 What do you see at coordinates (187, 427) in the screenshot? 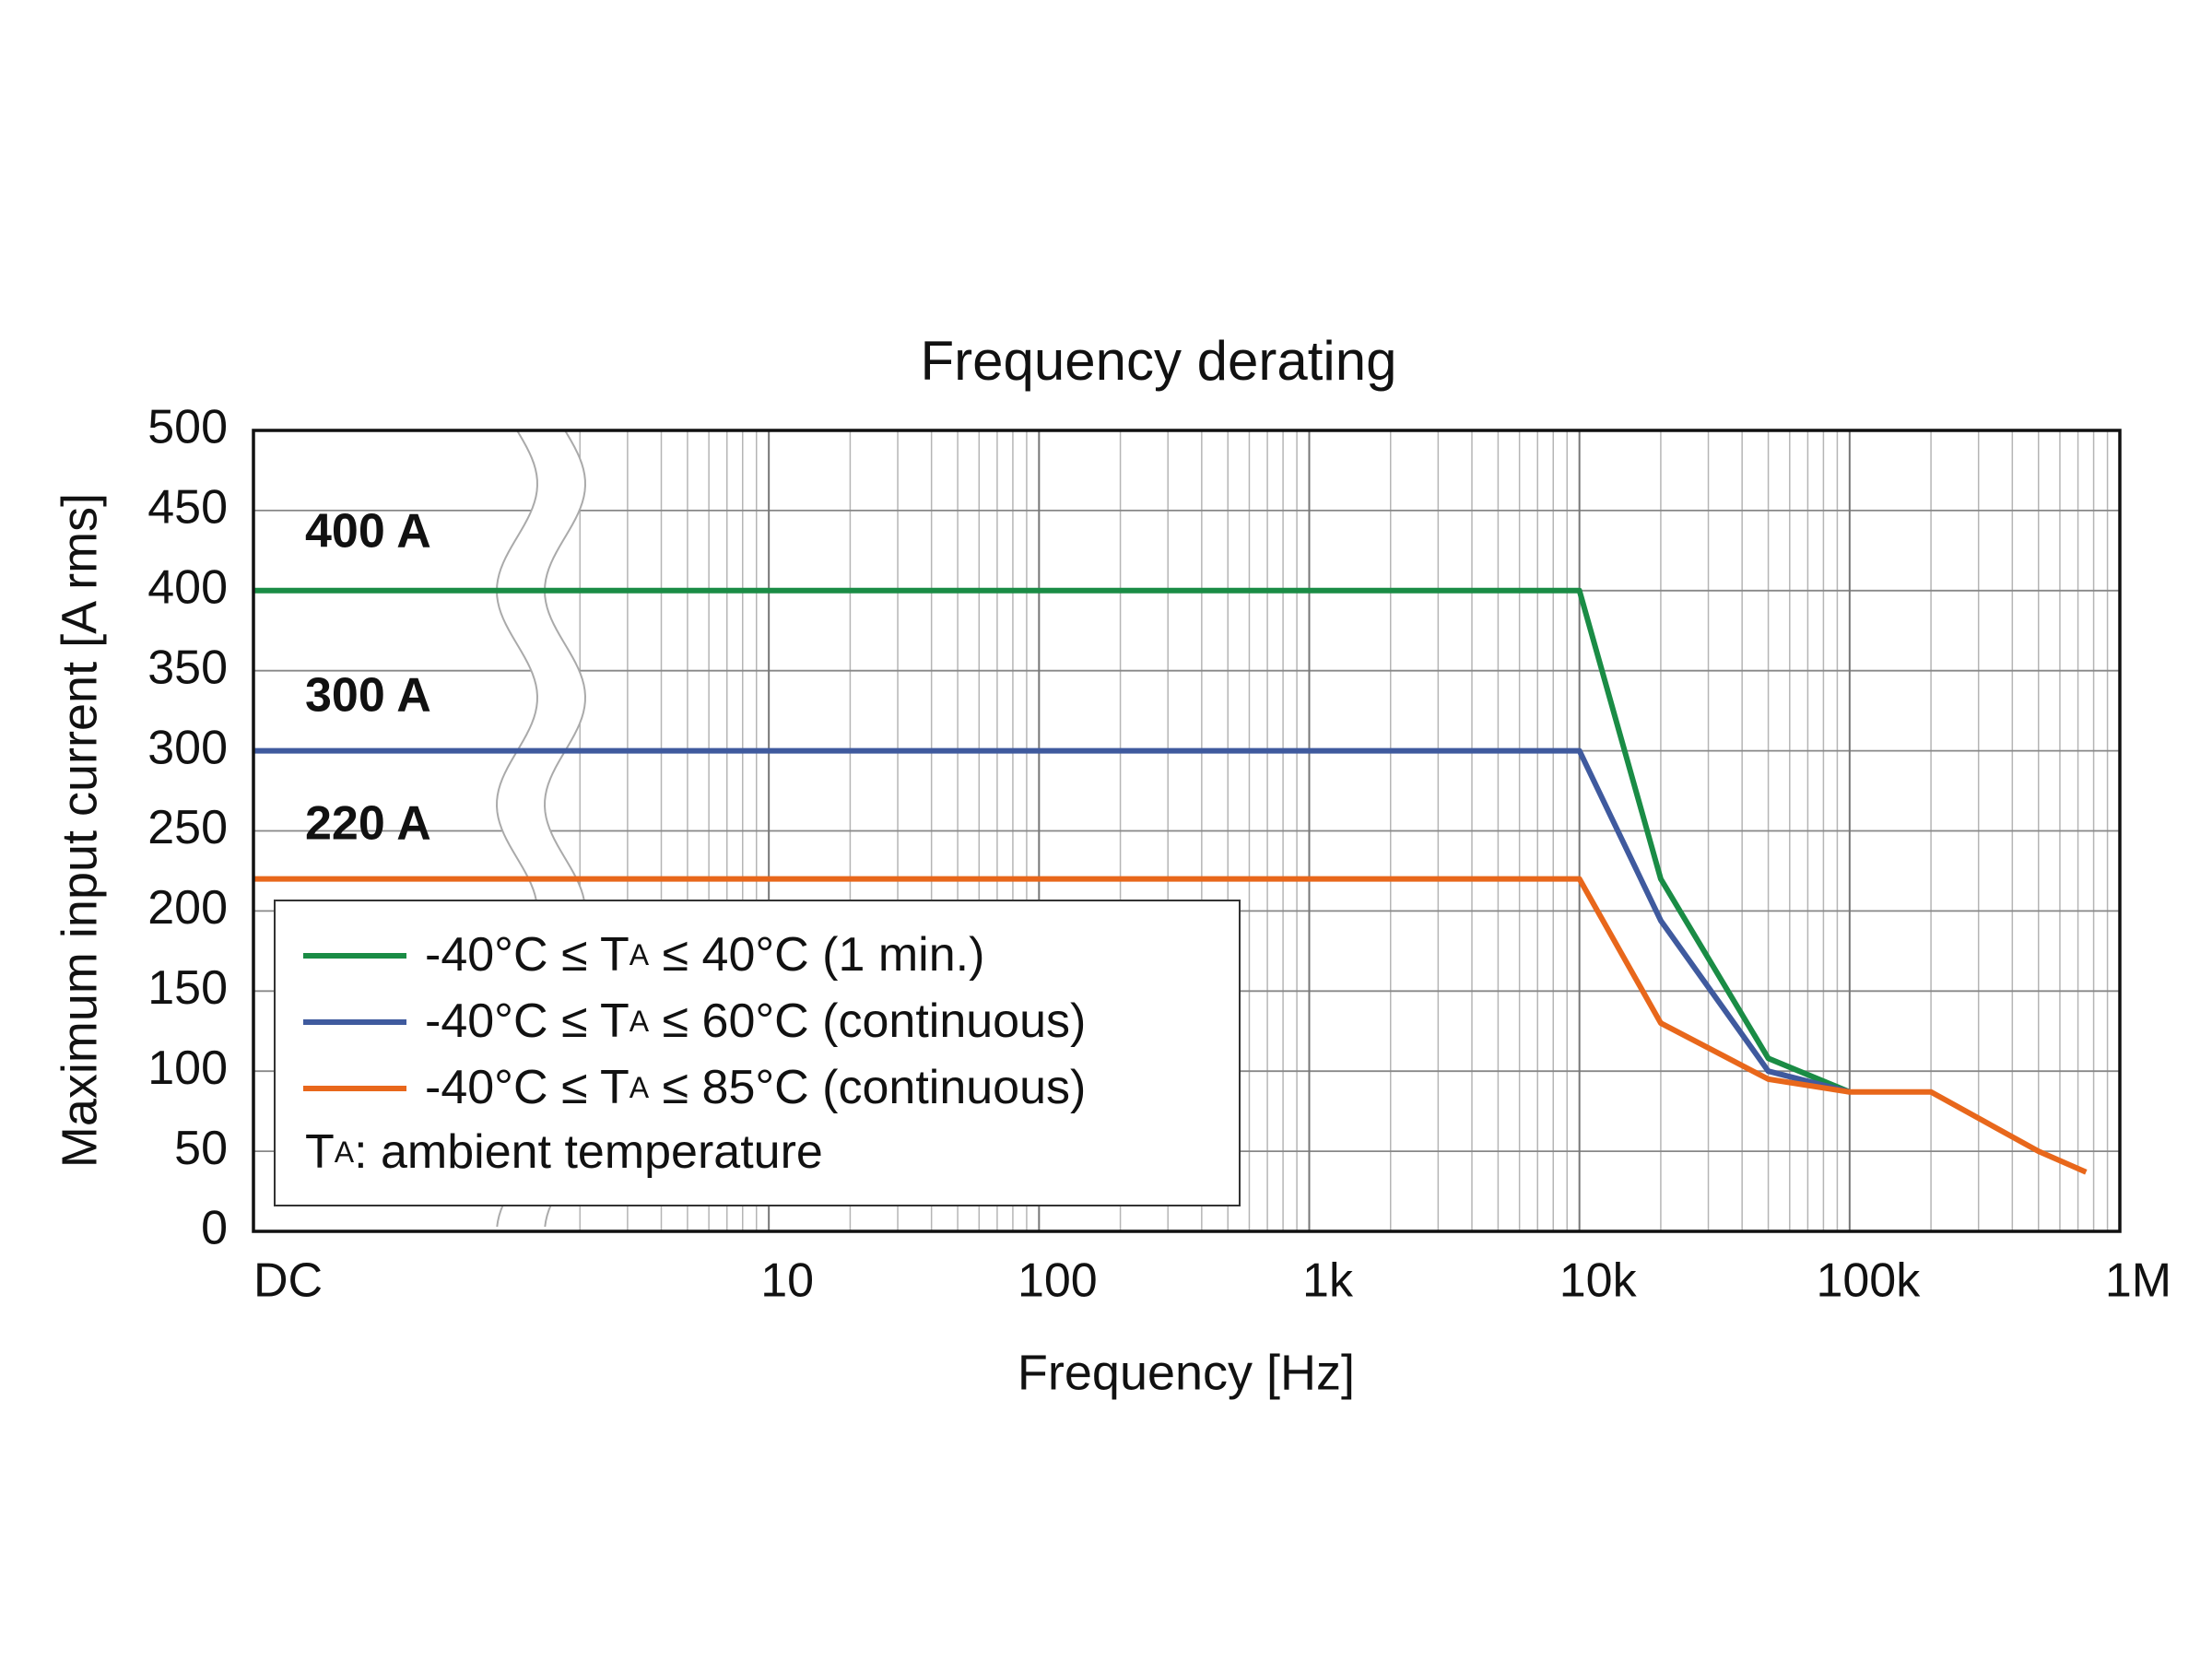
I see `y-tick-label: 500` at bounding box center [187, 427].